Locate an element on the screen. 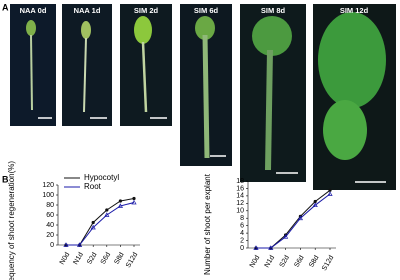  panel-letter: B is located at coordinates (5, 179).